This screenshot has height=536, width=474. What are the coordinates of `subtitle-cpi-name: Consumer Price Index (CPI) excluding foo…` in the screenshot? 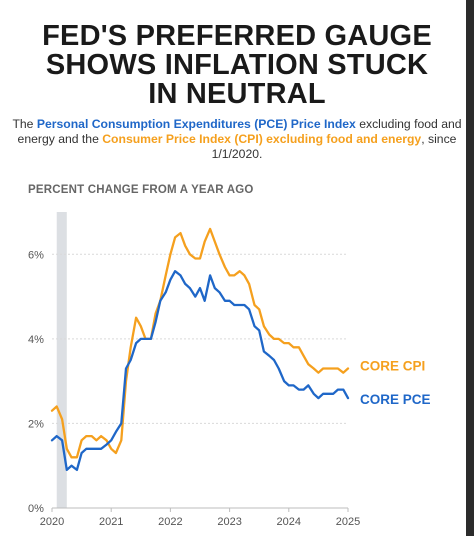 It's located at (262, 139).